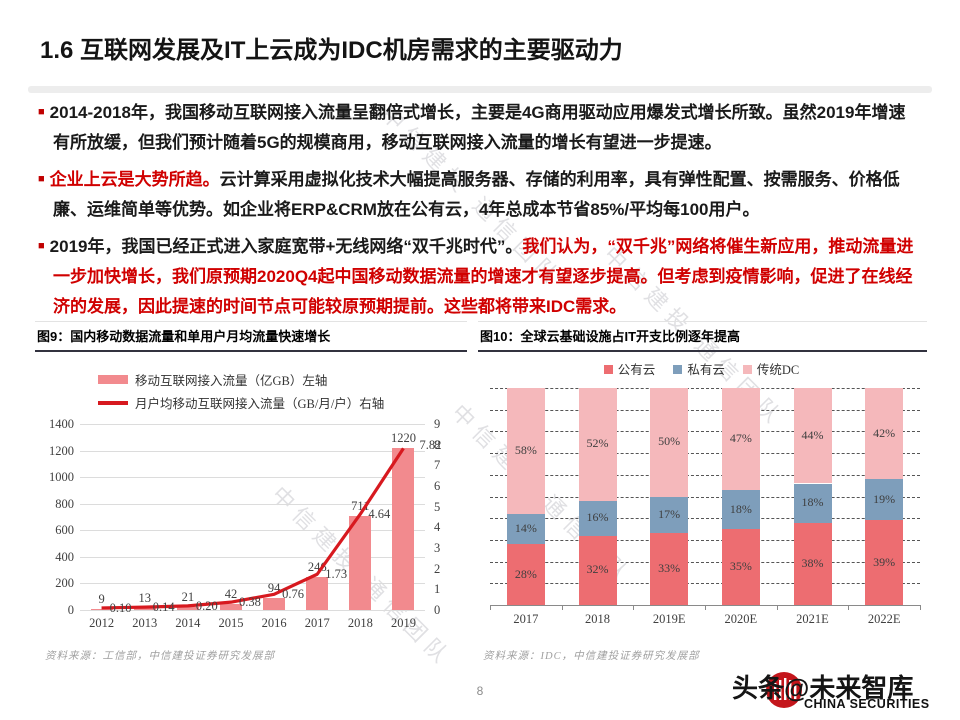  I want to click on segment-value-label: 33%, so click(669, 568).